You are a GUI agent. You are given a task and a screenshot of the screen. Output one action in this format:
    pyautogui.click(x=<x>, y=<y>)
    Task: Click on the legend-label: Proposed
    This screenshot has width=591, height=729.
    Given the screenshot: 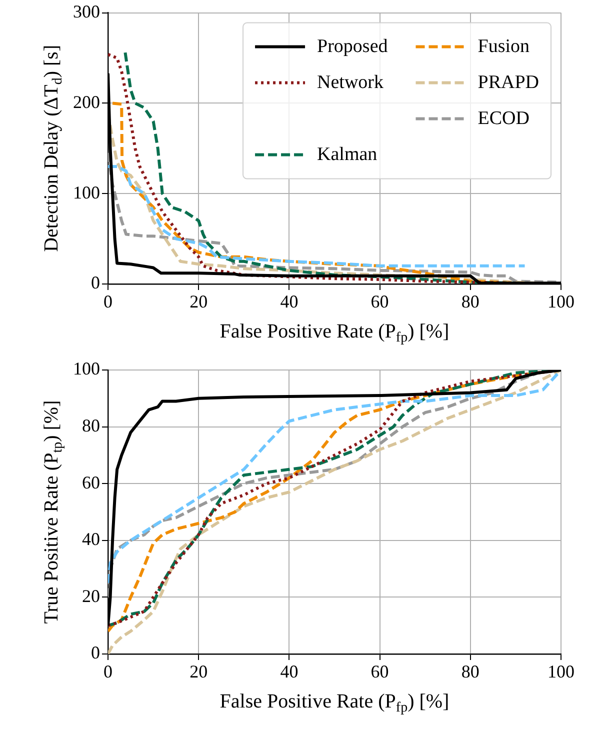 What is the action you would take?
    pyautogui.click(x=352, y=46)
    